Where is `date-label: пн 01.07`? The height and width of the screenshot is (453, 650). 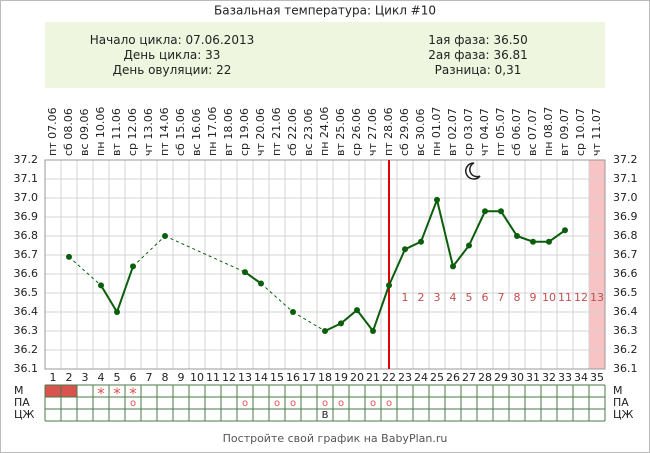 date-label: пн 01.07 is located at coordinates (436, 131).